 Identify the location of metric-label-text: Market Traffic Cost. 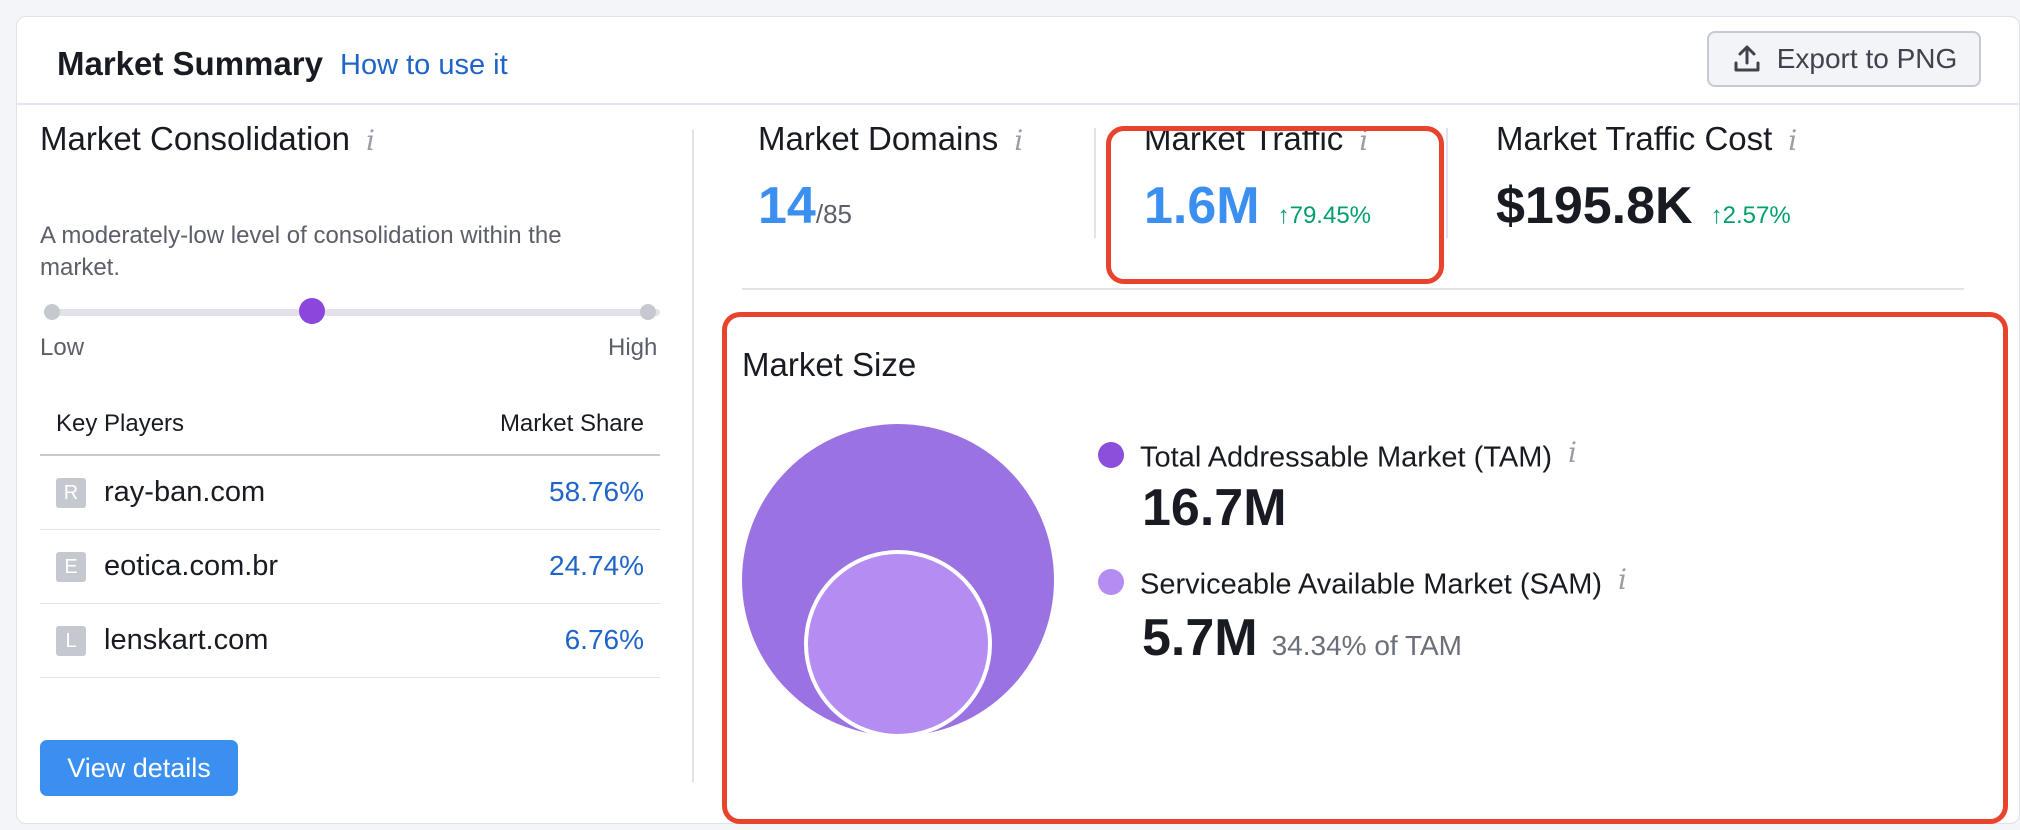
(1634, 138).